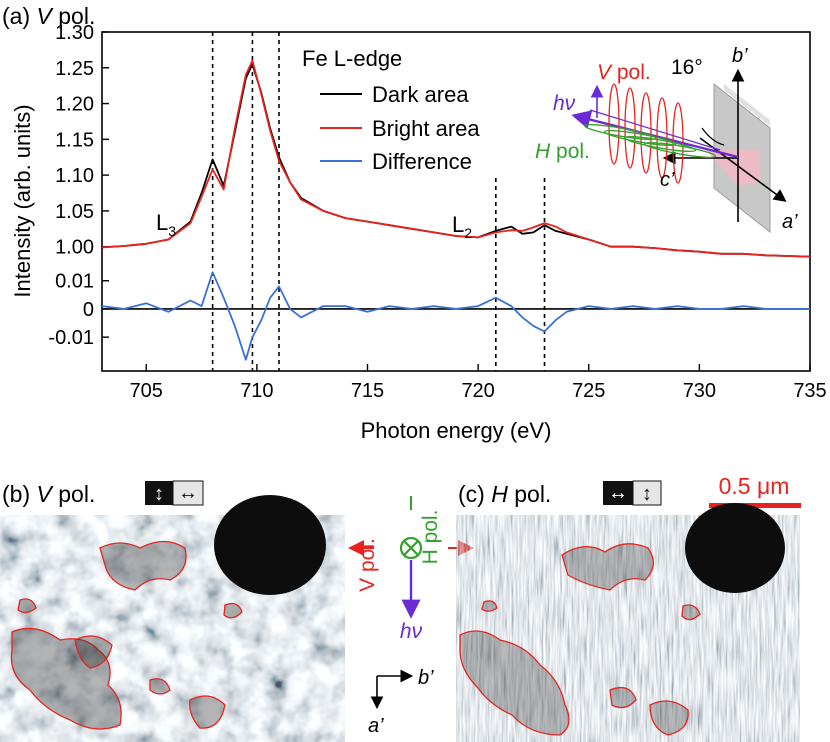 The height and width of the screenshot is (742, 830). What do you see at coordinates (624, 72) in the screenshot?
I see `inset-v-pol: V pol.` at bounding box center [624, 72].